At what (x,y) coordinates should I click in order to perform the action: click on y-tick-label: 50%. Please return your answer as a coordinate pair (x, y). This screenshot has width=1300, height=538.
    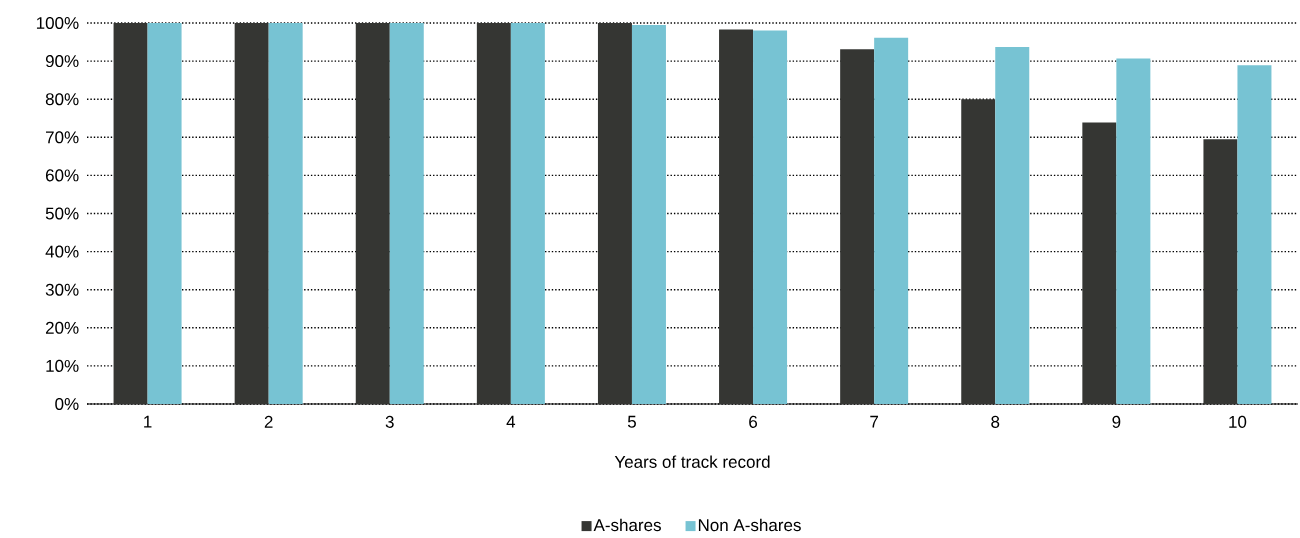
    Looking at the image, I should click on (62, 213).